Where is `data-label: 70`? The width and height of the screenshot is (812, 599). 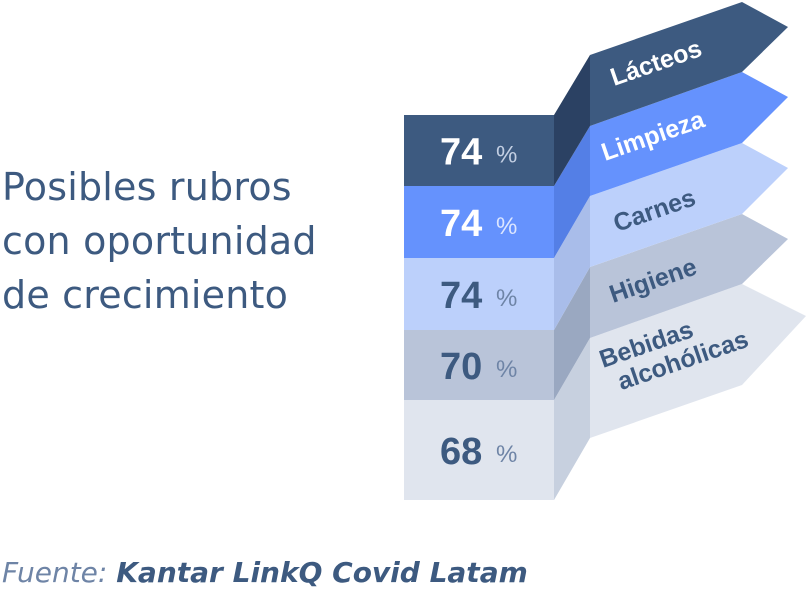 data-label: 70 is located at coordinates (461, 367).